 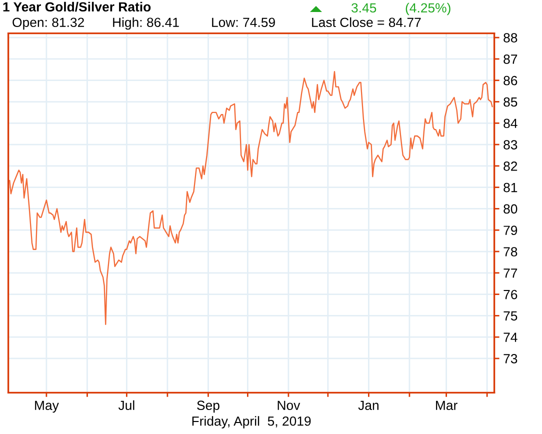 I want to click on x-tick-label: Nov, so click(x=289, y=405).